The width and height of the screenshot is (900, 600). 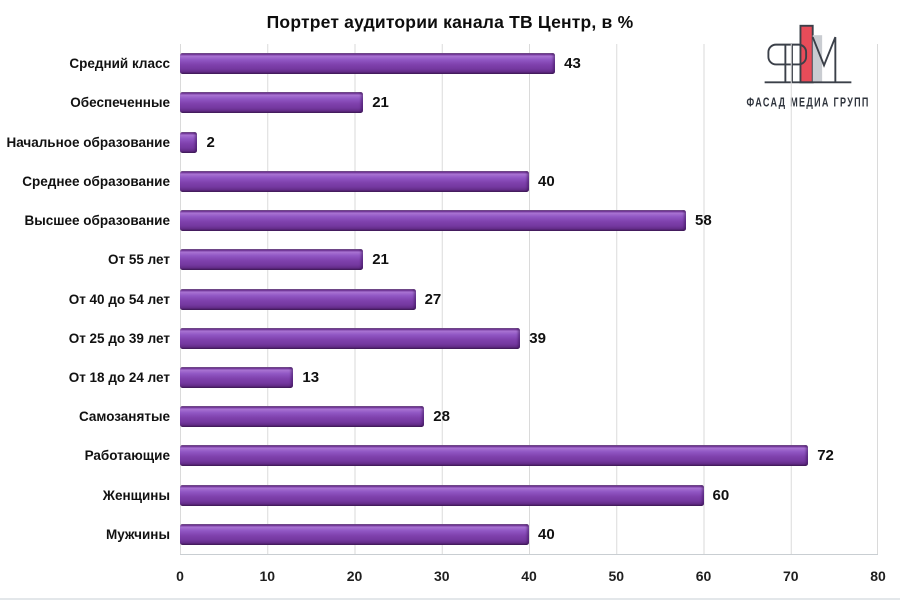 What do you see at coordinates (119, 377) in the screenshot?
I see `category-label: От 18 до 24 лет` at bounding box center [119, 377].